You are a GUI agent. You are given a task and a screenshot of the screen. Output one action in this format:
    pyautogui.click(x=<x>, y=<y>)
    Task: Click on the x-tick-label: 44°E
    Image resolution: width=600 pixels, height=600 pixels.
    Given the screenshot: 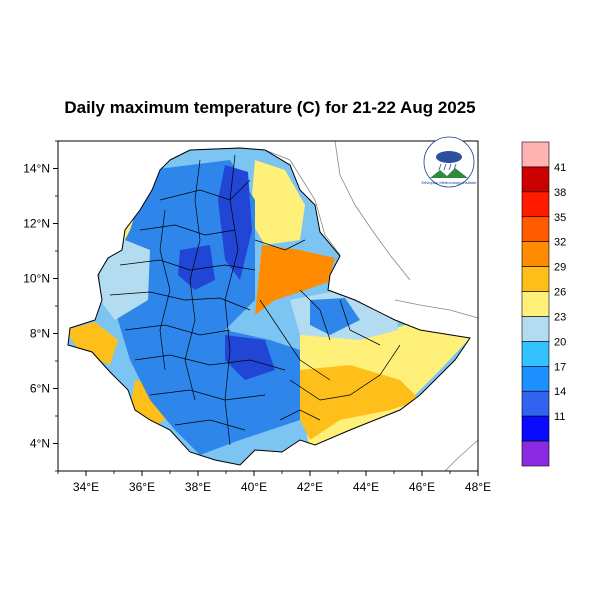 What is the action you would take?
    pyautogui.click(x=366, y=487)
    